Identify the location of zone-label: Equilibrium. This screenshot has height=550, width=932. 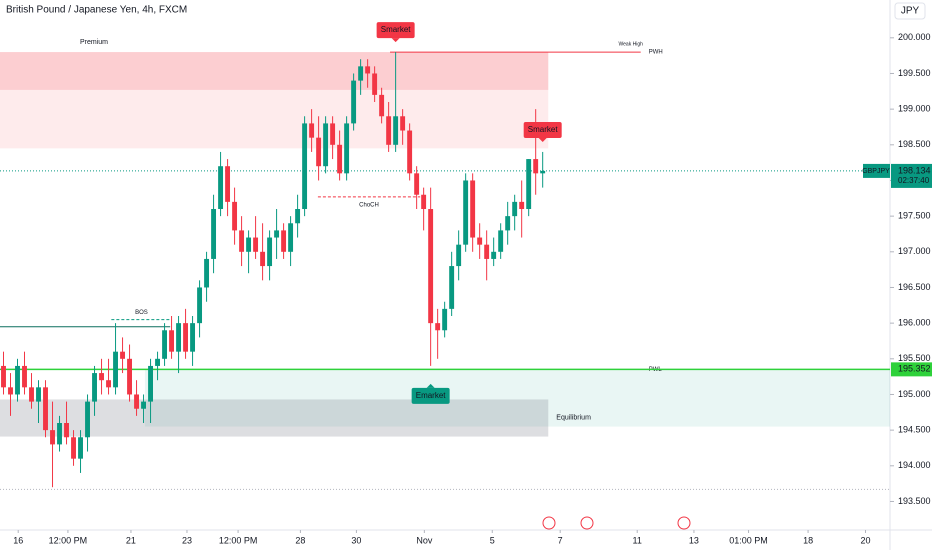
(573, 417).